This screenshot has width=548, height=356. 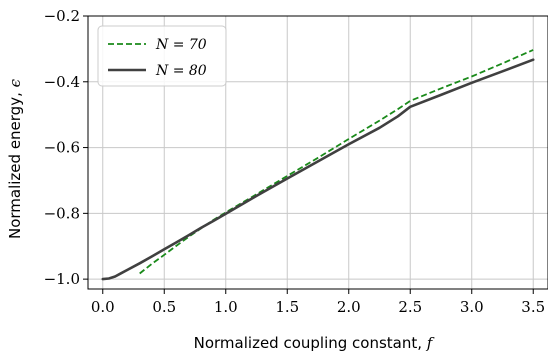 What do you see at coordinates (62, 16) in the screenshot?
I see `y-tick-label: −0.2` at bounding box center [62, 16].